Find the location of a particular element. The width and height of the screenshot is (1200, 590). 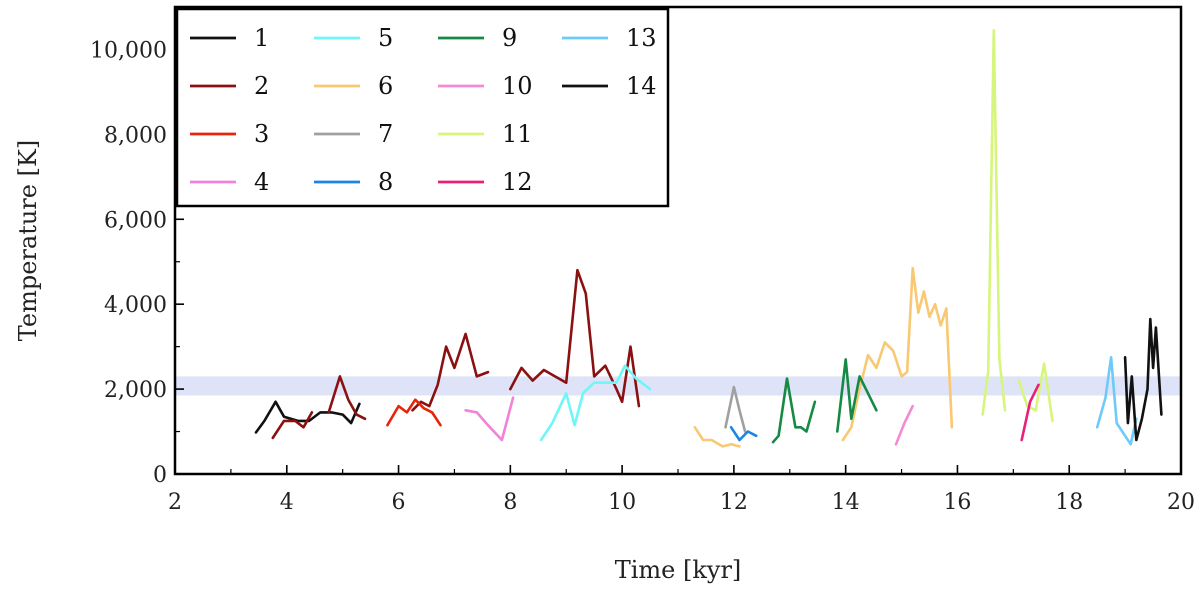

legend-label: 10 is located at coordinates (517, 86).